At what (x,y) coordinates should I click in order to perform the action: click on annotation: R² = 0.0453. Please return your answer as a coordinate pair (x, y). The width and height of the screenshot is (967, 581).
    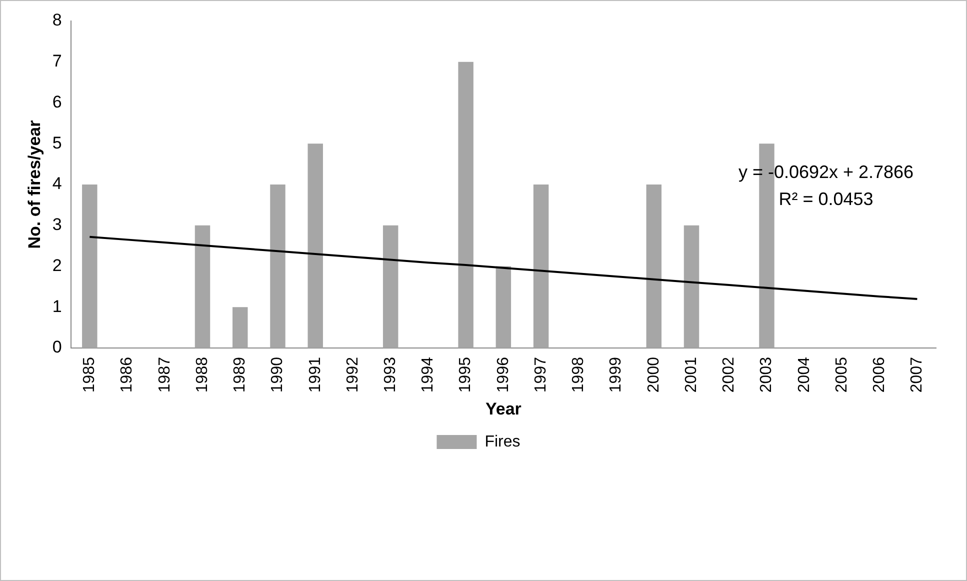
    Looking at the image, I should click on (826, 198).